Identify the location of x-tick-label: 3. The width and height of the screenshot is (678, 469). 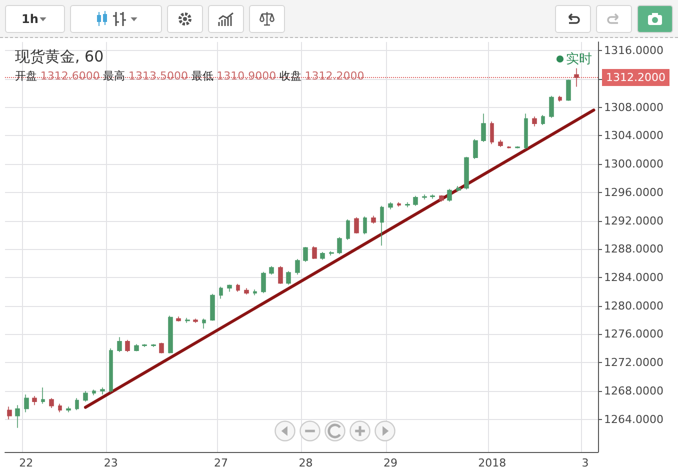
(585, 462).